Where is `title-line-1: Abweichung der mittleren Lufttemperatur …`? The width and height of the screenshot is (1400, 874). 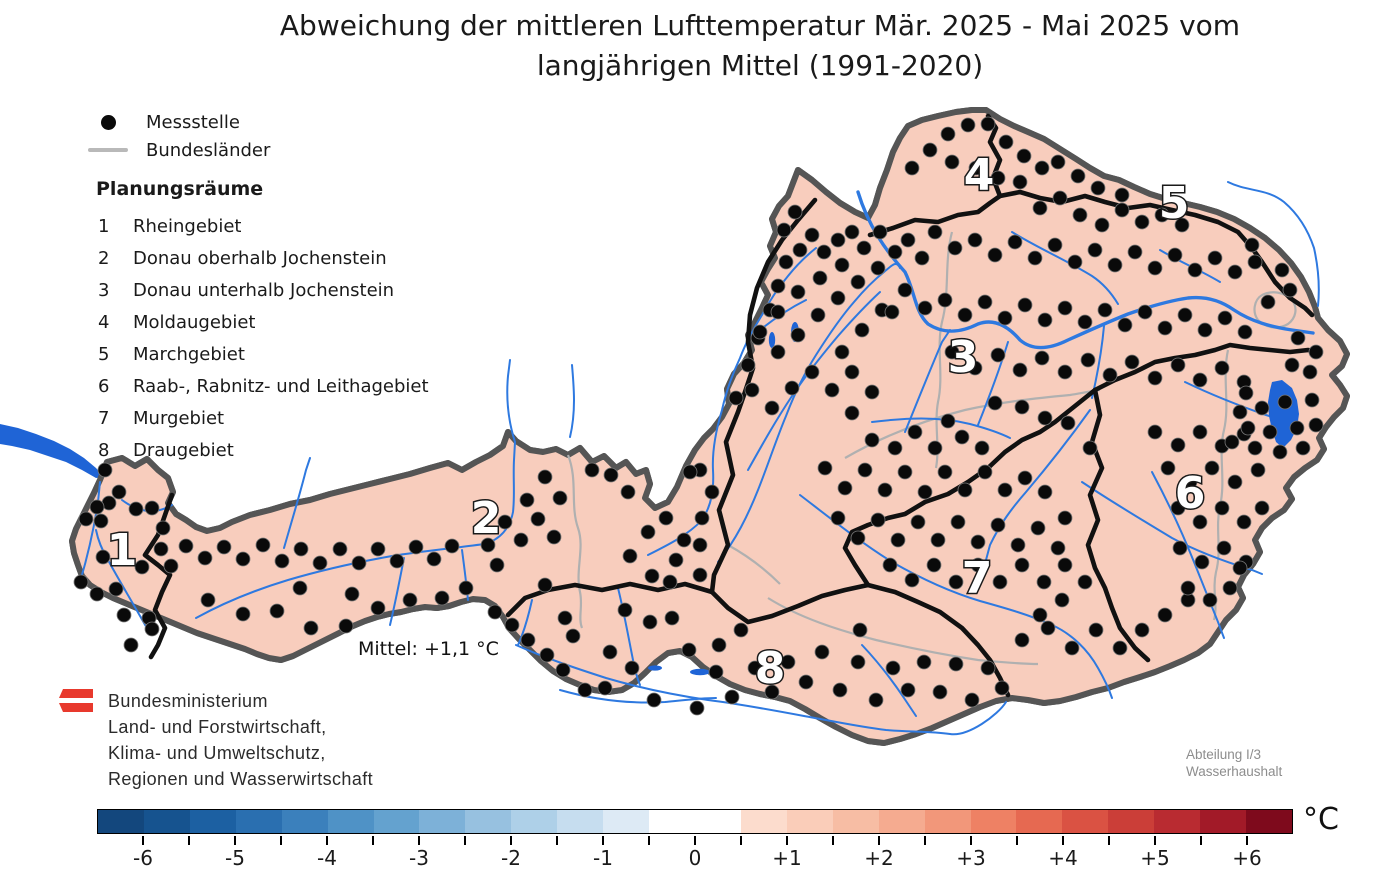 title-line-1: Abweichung der mittleren Lufttemperatur … is located at coordinates (760, 25).